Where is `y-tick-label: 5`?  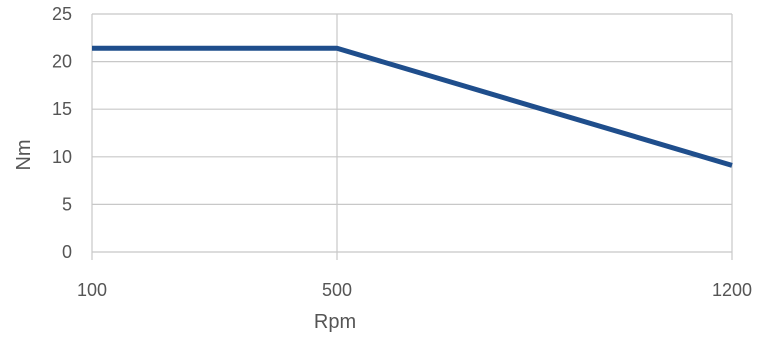 y-tick-label: 5 is located at coordinates (67, 204).